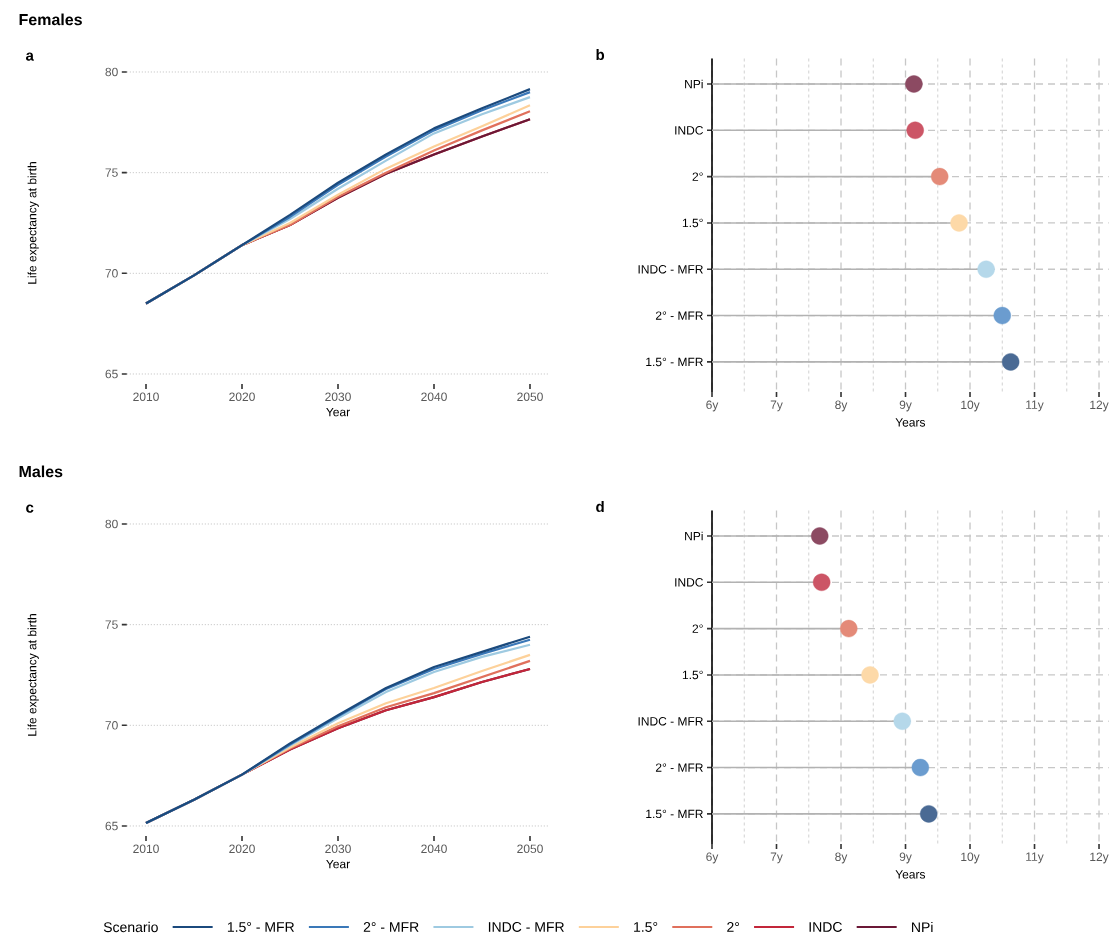  What do you see at coordinates (733, 927) in the screenshot?
I see `legend-label: 2°` at bounding box center [733, 927].